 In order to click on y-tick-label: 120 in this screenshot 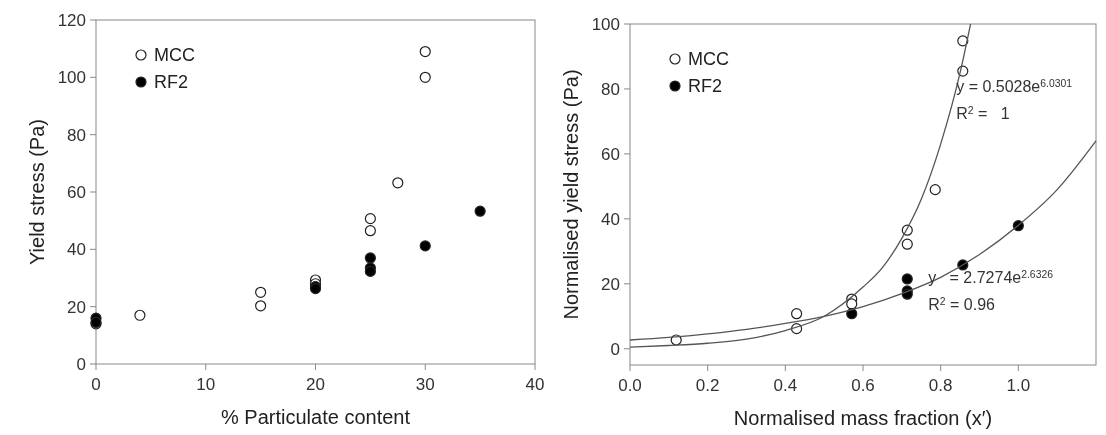, I will do `click(71, 20)`.